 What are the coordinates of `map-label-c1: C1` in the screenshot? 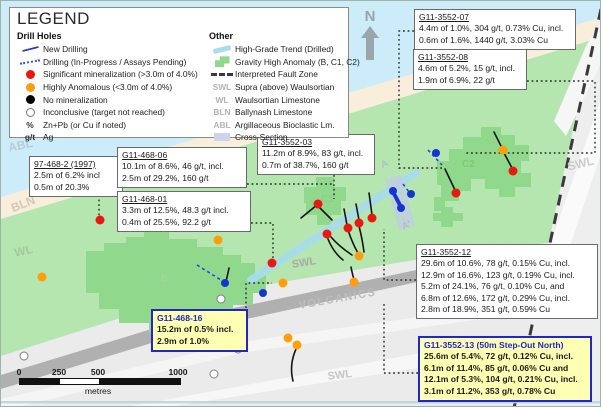 It's located at (327, 199).